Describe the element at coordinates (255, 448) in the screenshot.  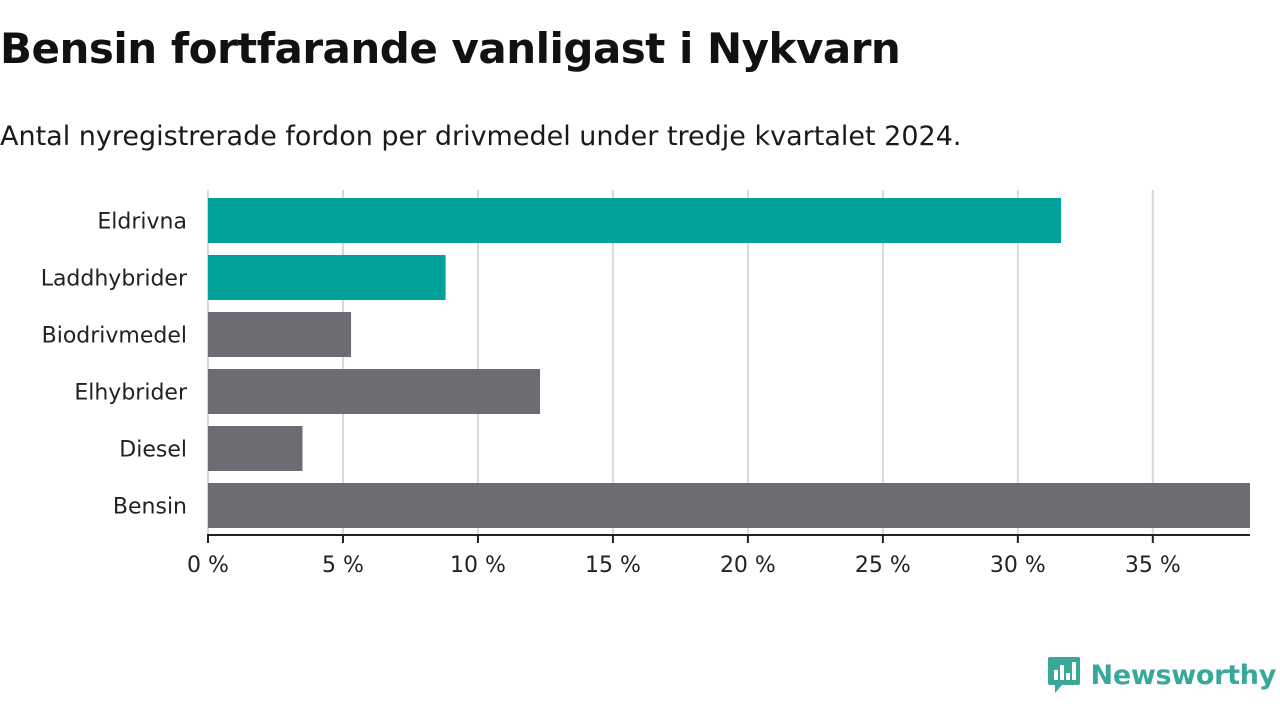
I see `bar-diesel` at that location.